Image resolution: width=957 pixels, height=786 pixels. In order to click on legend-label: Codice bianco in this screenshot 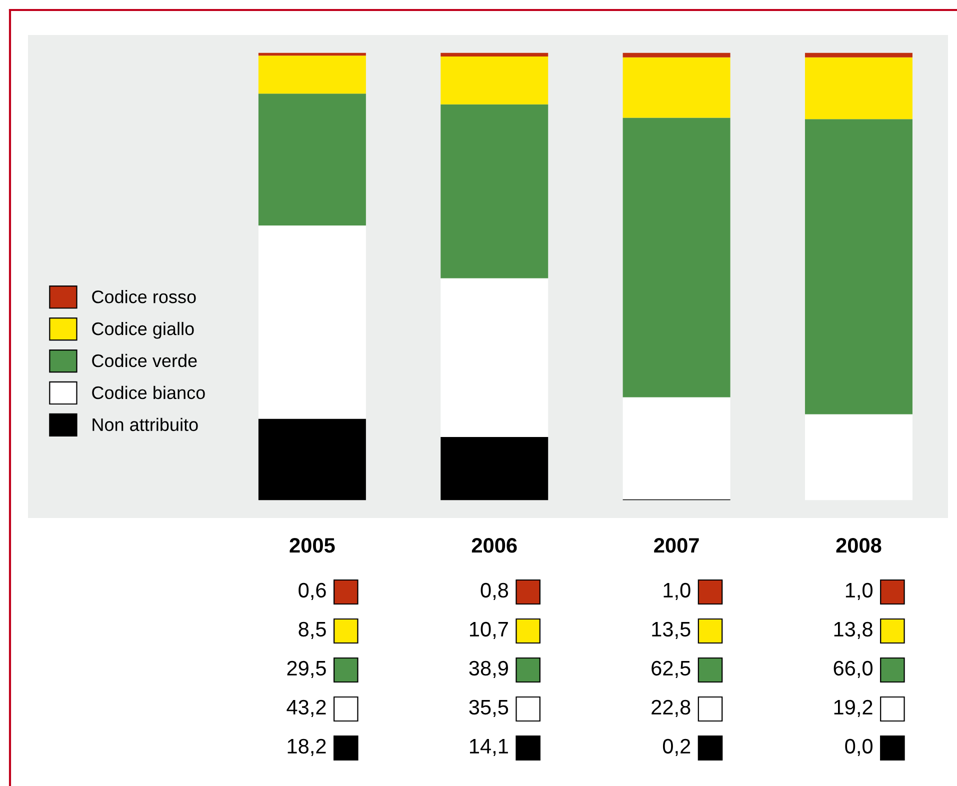, I will do `click(148, 393)`.